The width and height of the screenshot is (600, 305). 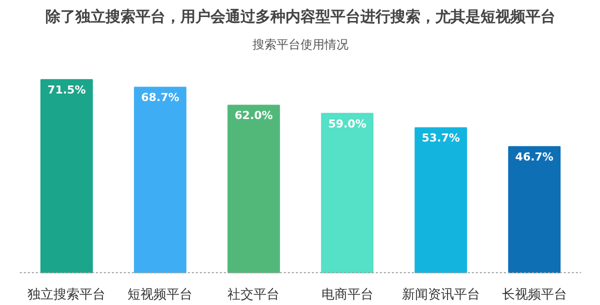 What do you see at coordinates (534, 295) in the screenshot?
I see `x-tick-label: 长视频平台` at bounding box center [534, 295].